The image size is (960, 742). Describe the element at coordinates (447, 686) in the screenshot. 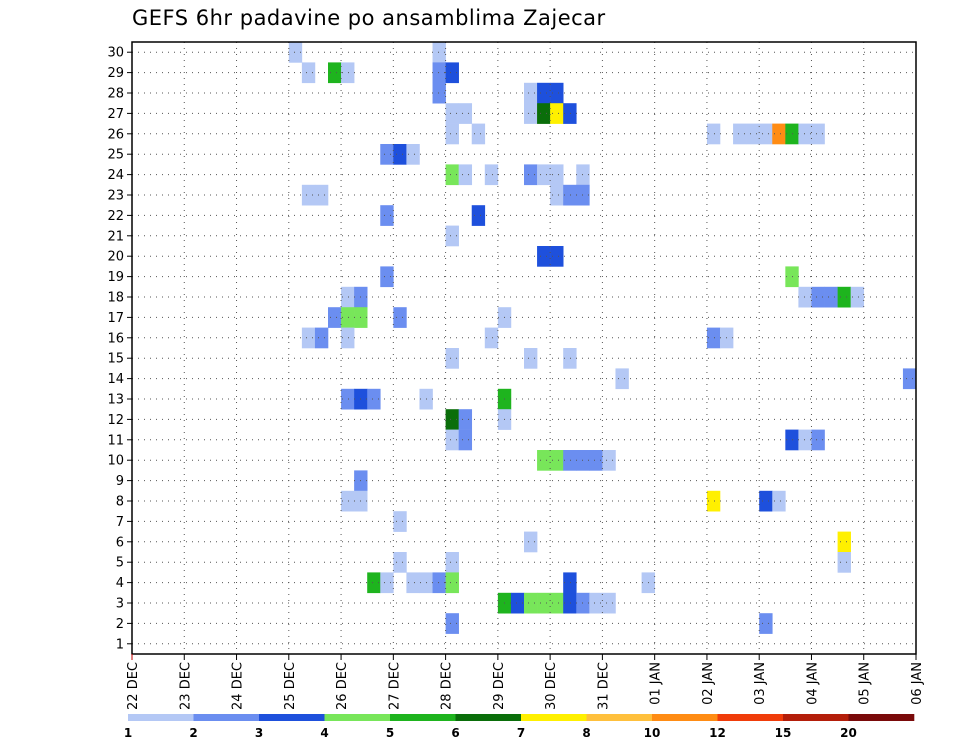

I see `x-tick-label: 28 DEC` at that location.